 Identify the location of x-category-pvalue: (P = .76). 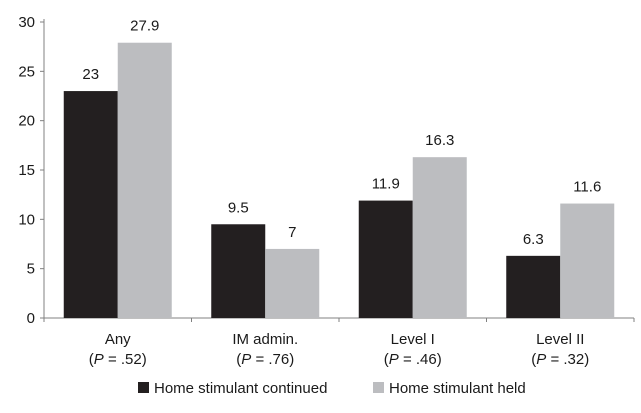
(265, 359).